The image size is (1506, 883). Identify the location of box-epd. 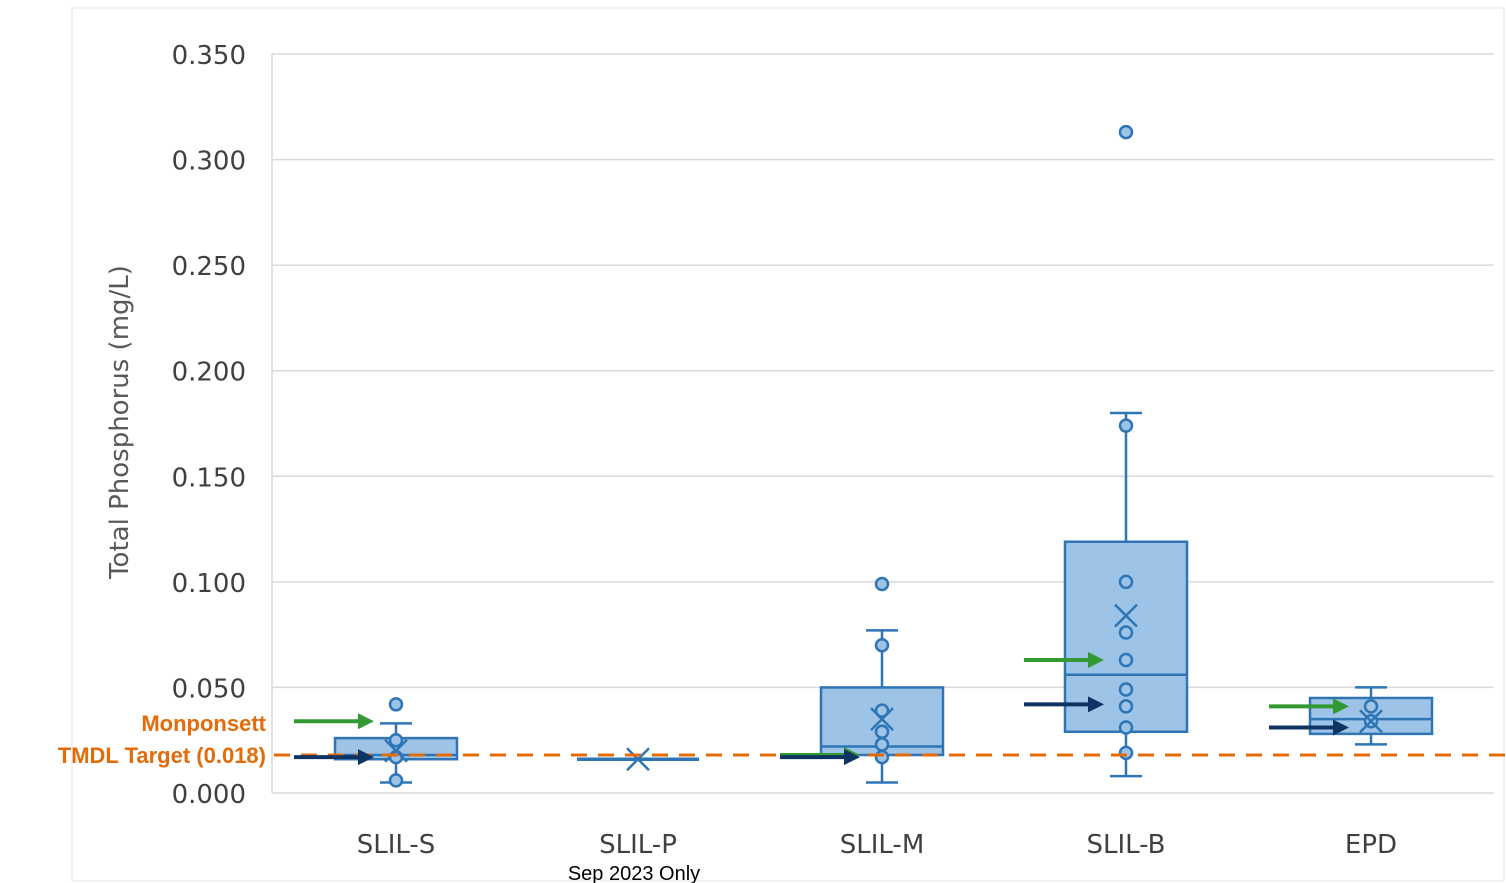
(1371, 716).